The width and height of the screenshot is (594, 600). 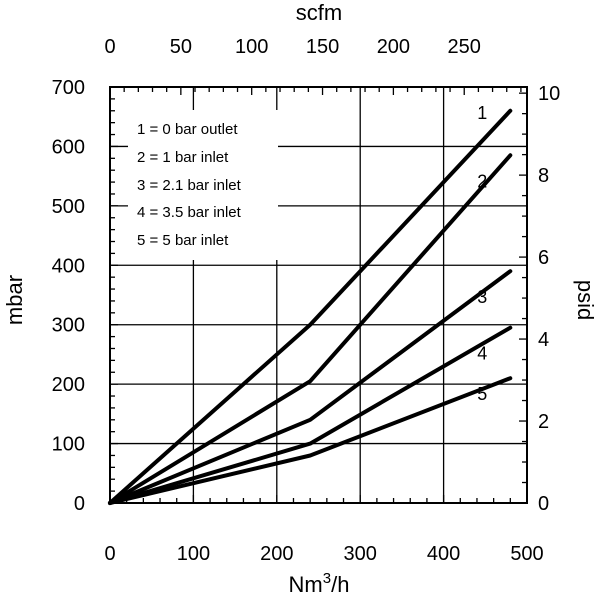 What do you see at coordinates (327, 578) in the screenshot?
I see `bottom-axis-title-superscript: 3` at bounding box center [327, 578].